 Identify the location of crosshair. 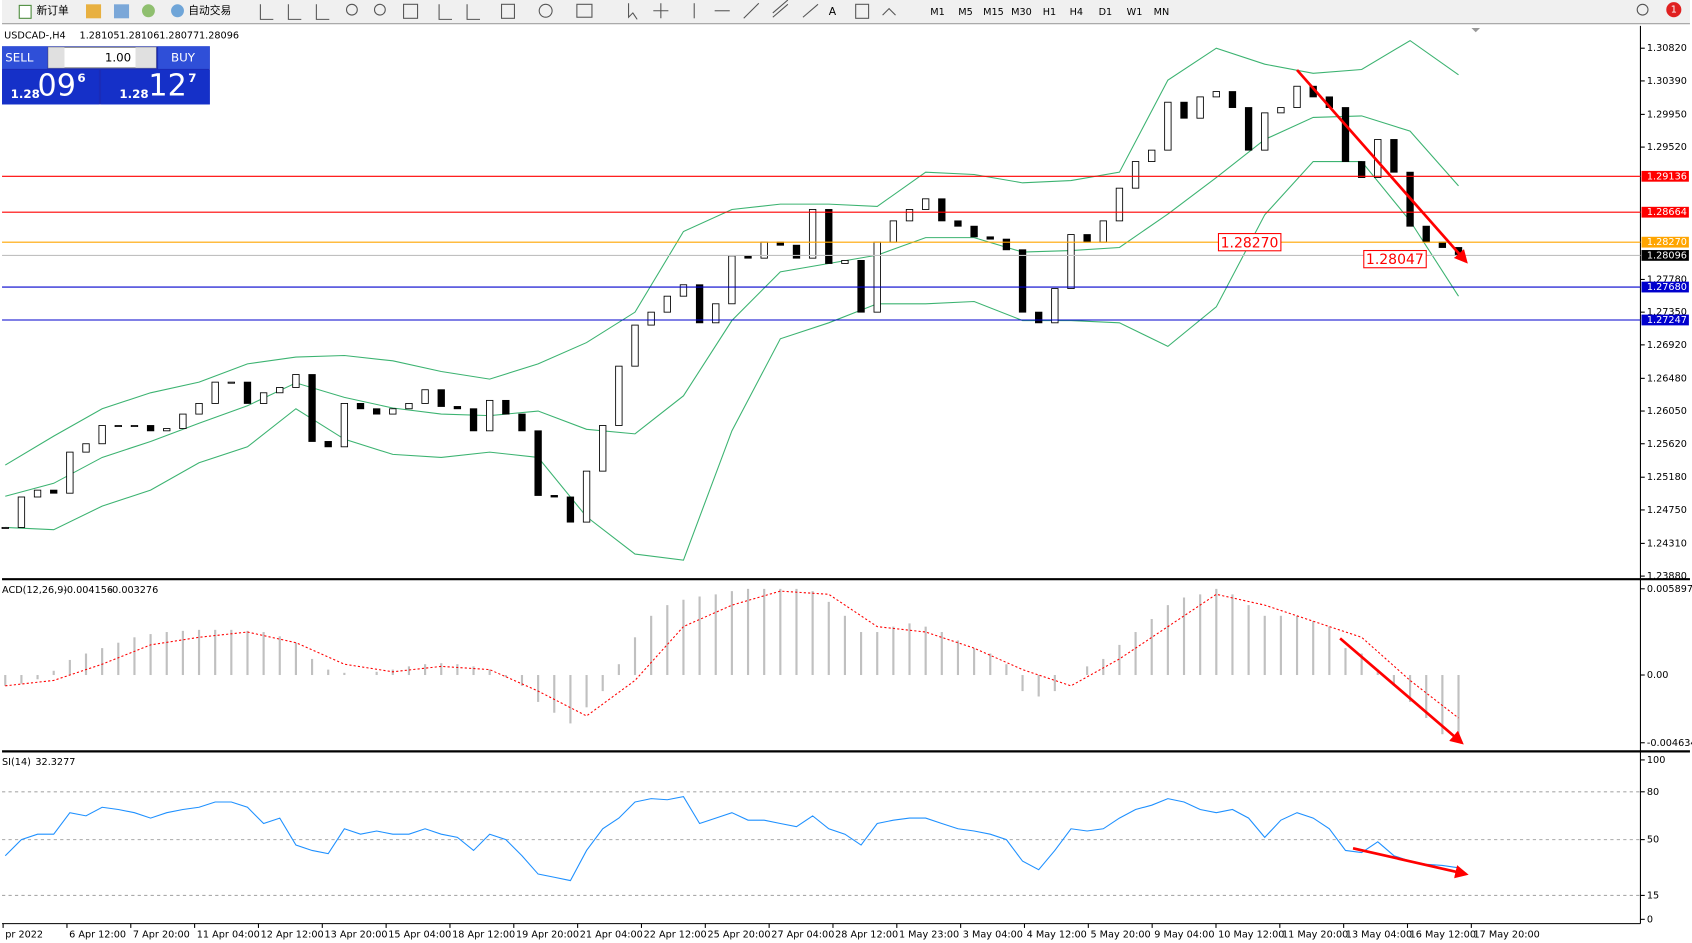
(661, 11).